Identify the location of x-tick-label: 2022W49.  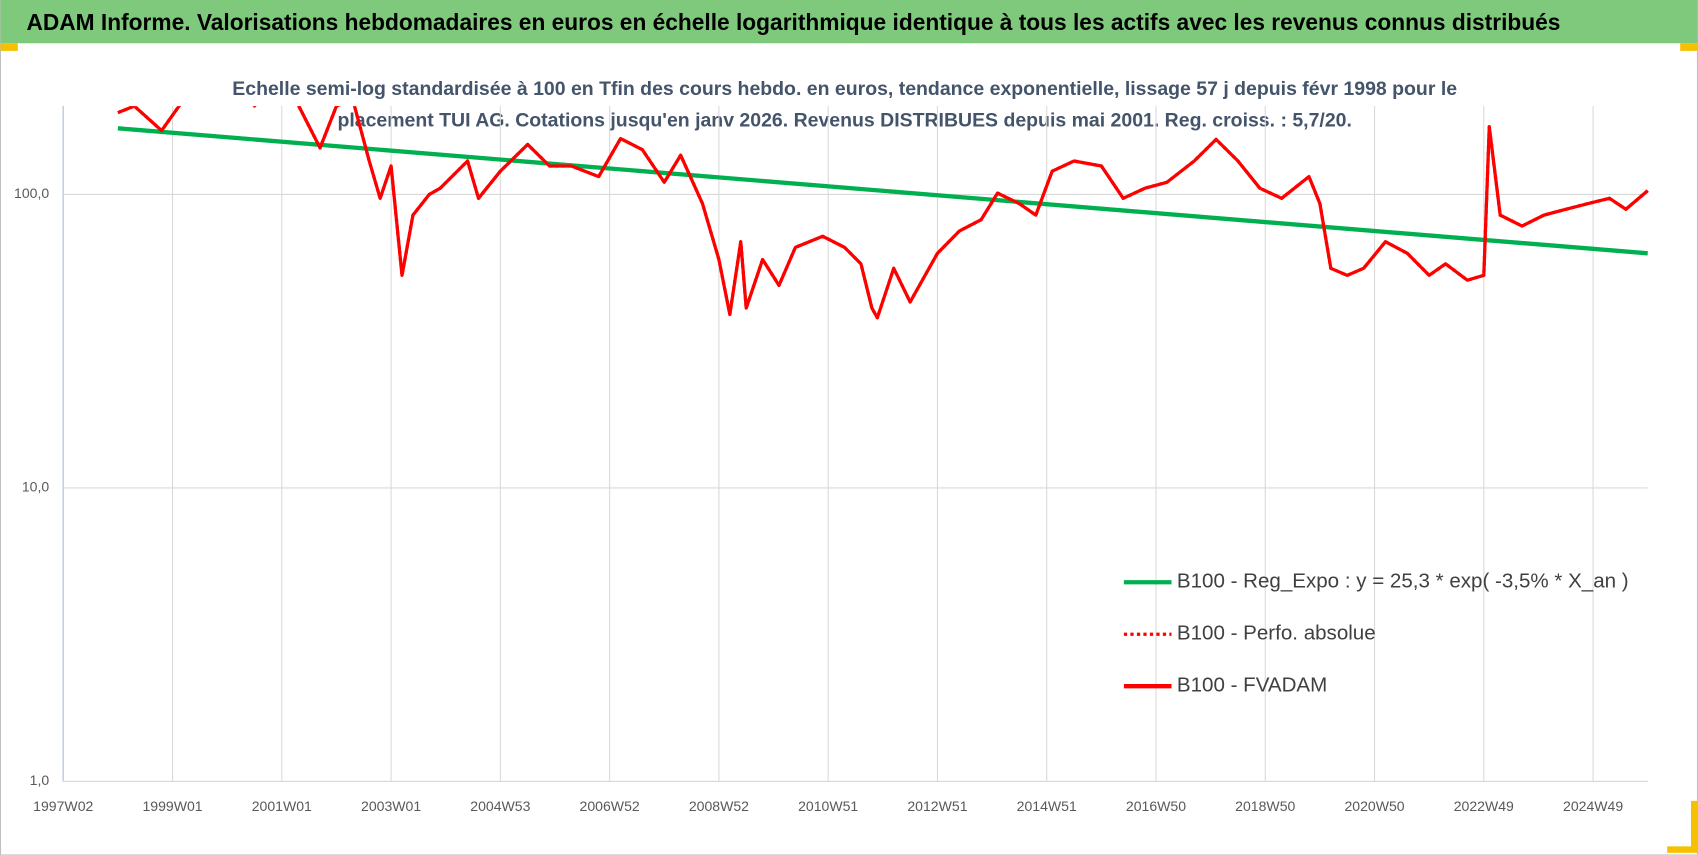
(1484, 806).